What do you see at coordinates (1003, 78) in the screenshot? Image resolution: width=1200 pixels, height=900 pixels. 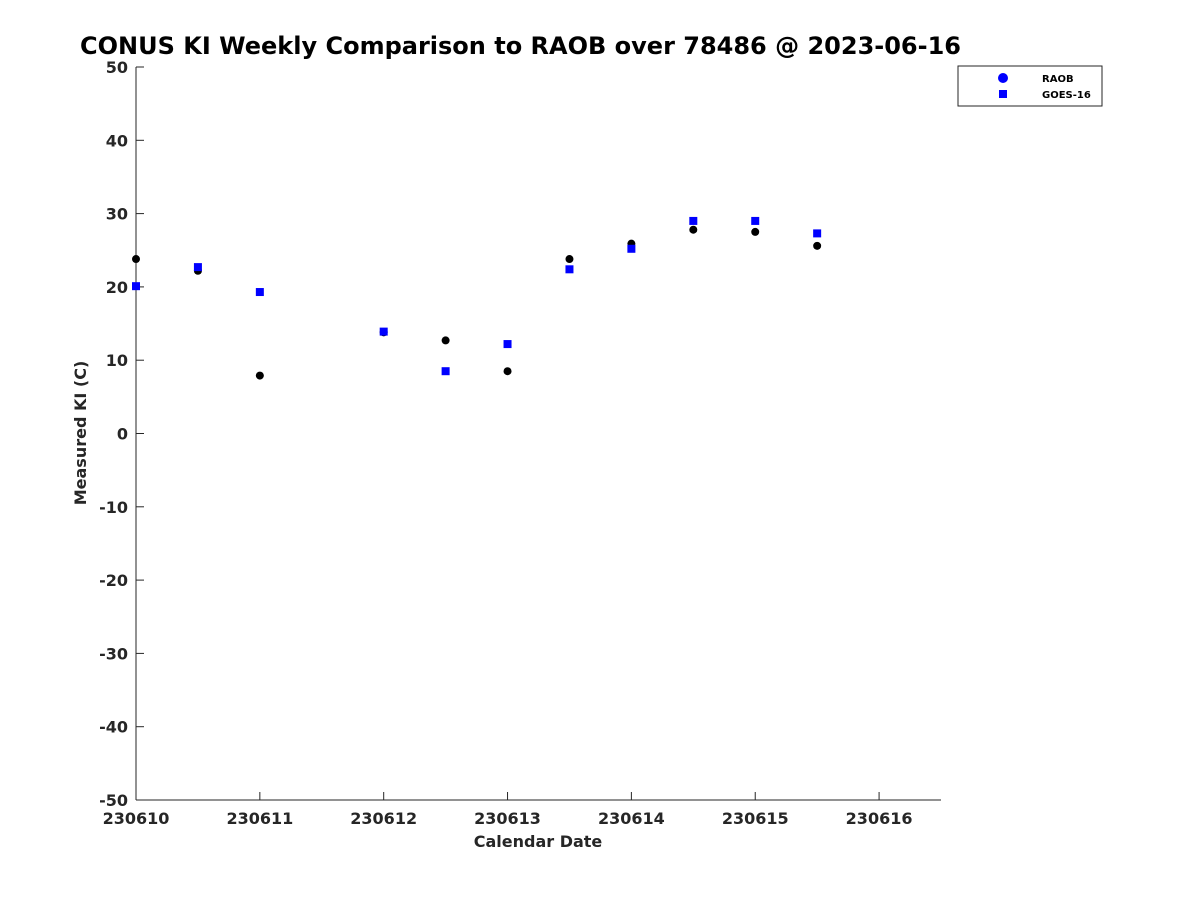 I see `legend-raob-marker` at bounding box center [1003, 78].